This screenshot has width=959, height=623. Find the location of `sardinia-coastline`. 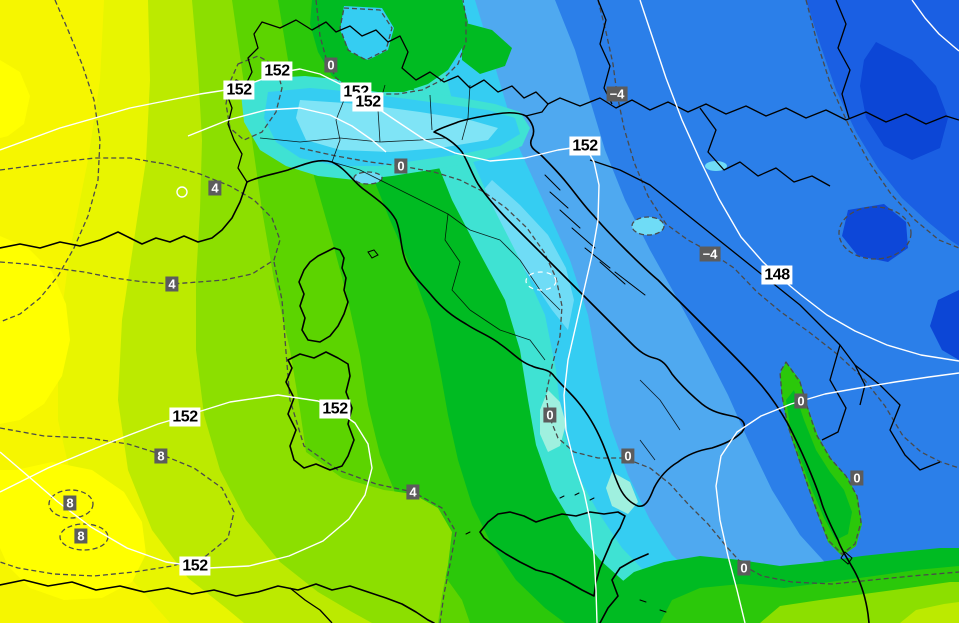

sardinia-coastline is located at coordinates (320, 411).